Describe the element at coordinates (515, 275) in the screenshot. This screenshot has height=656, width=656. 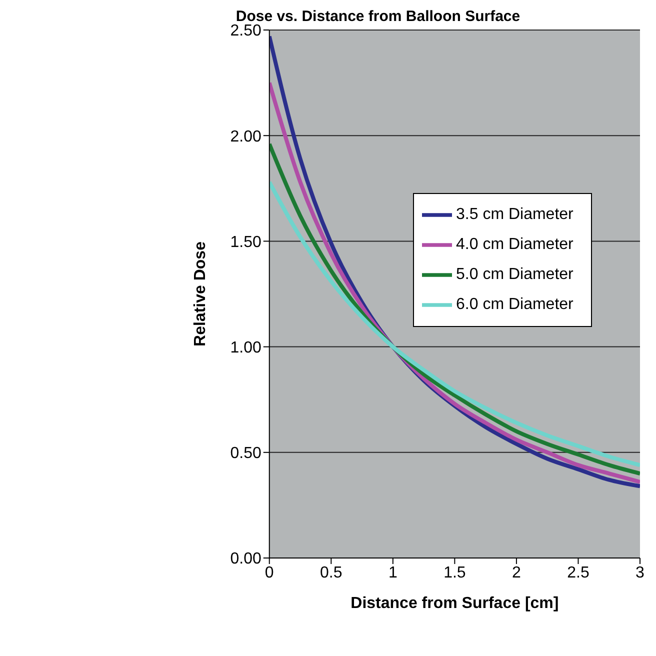
I see `legend-label: 5.0 cm Diameter` at that location.